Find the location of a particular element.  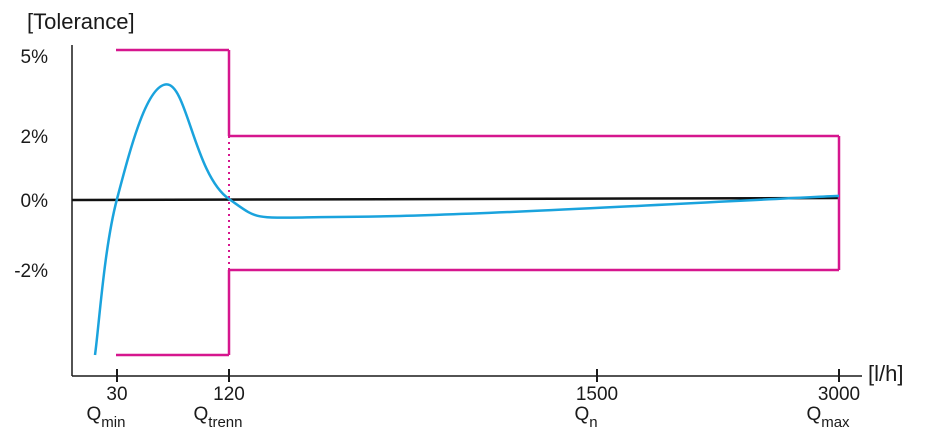

y-axis-title: [Tolerance] is located at coordinates (81, 21).